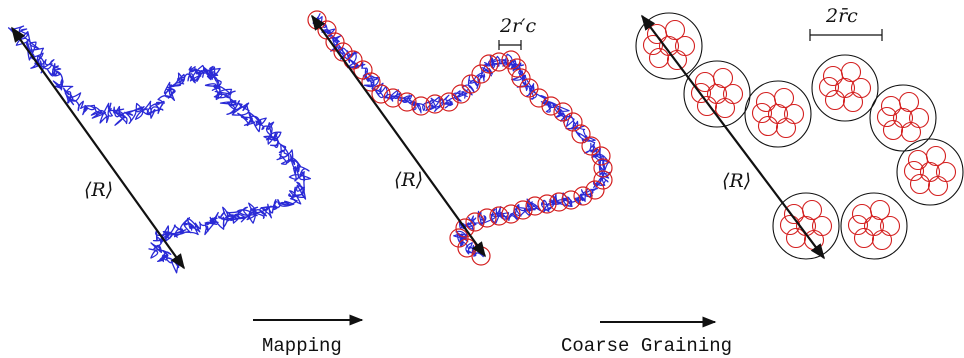 The height and width of the screenshot is (358, 964). Describe the element at coordinates (517, 26) in the screenshot. I see `blob-diameter-label: 2r′c` at that location.